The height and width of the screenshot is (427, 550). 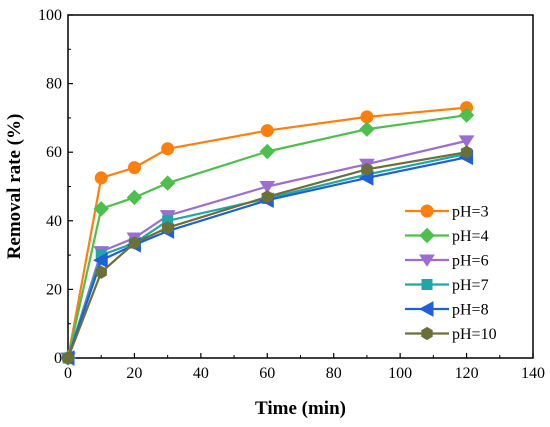 I want to click on y-tick-label: 40, so click(x=54, y=221).